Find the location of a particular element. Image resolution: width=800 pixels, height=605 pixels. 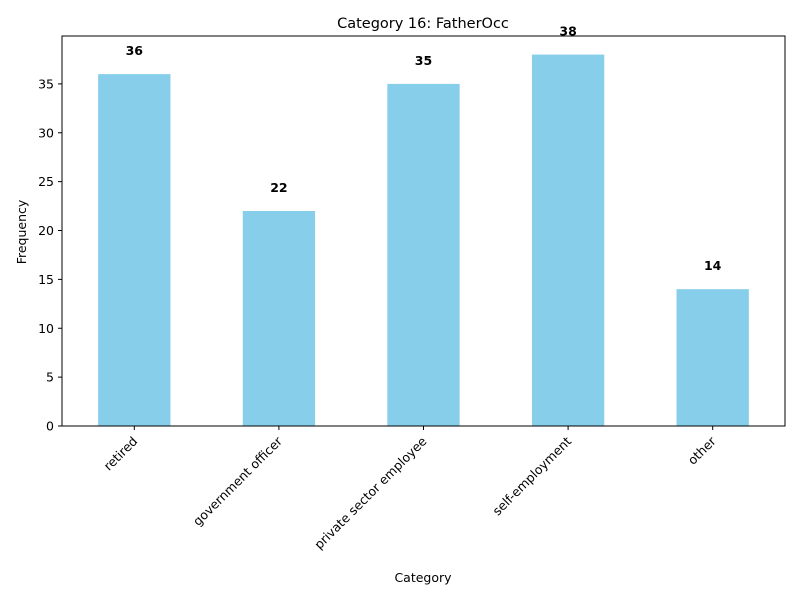

data-label: 38 is located at coordinates (567, 31).